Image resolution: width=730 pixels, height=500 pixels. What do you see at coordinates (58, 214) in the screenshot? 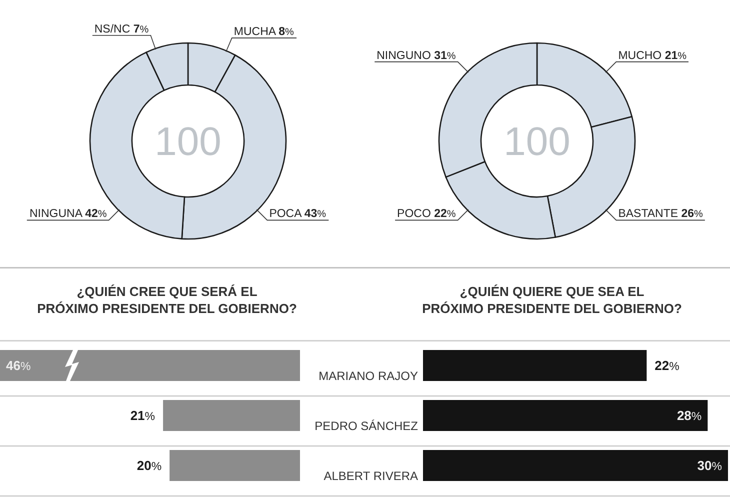
I see `slice-label: NINGUNA` at bounding box center [58, 214].